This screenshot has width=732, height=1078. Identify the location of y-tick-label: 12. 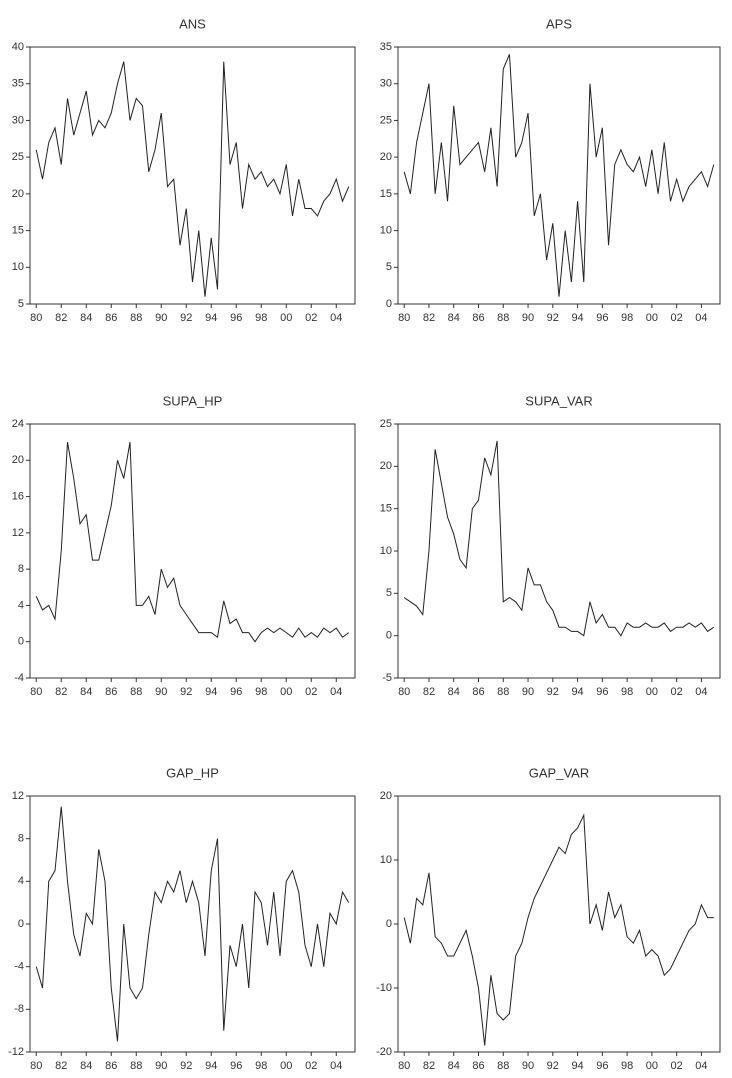
(18, 533).